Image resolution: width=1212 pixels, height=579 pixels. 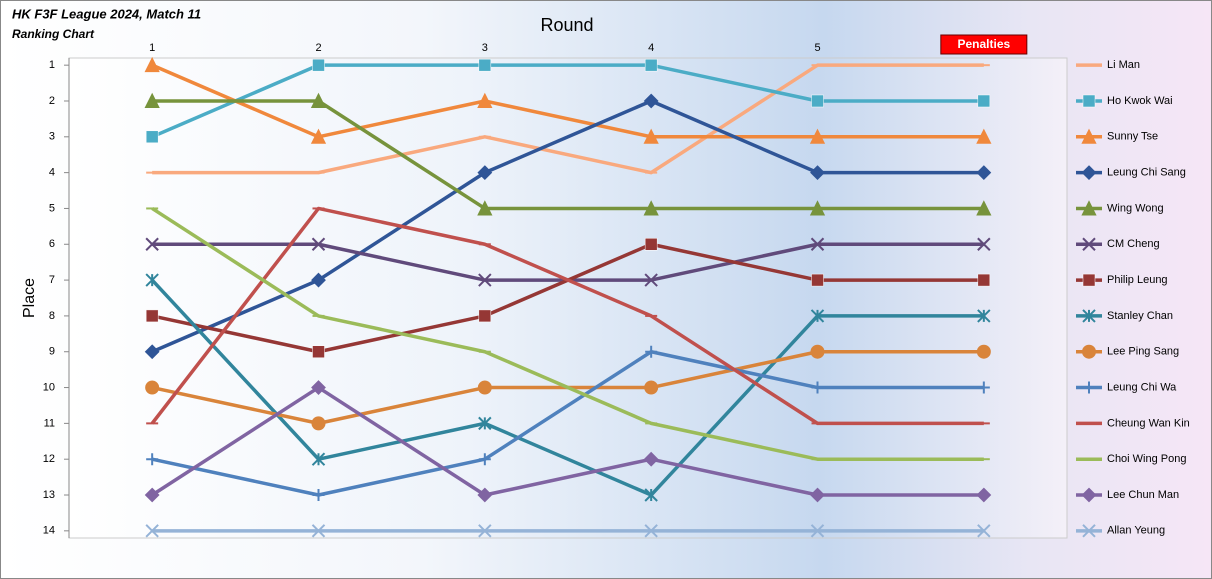 I want to click on legend-item: Allan Yeung, so click(x=1120, y=531).